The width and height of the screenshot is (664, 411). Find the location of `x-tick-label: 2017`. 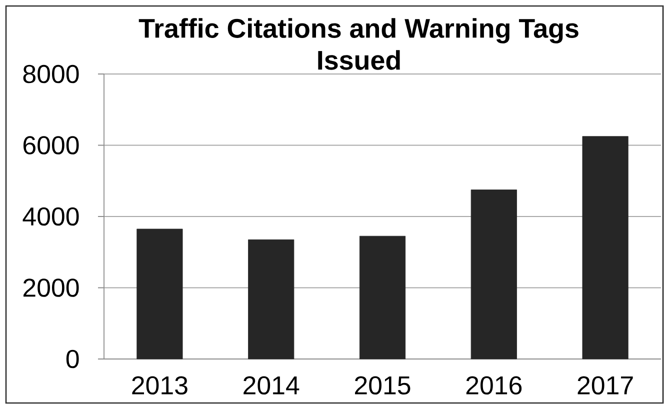

x-tick-label: 2017 is located at coordinates (605, 385).